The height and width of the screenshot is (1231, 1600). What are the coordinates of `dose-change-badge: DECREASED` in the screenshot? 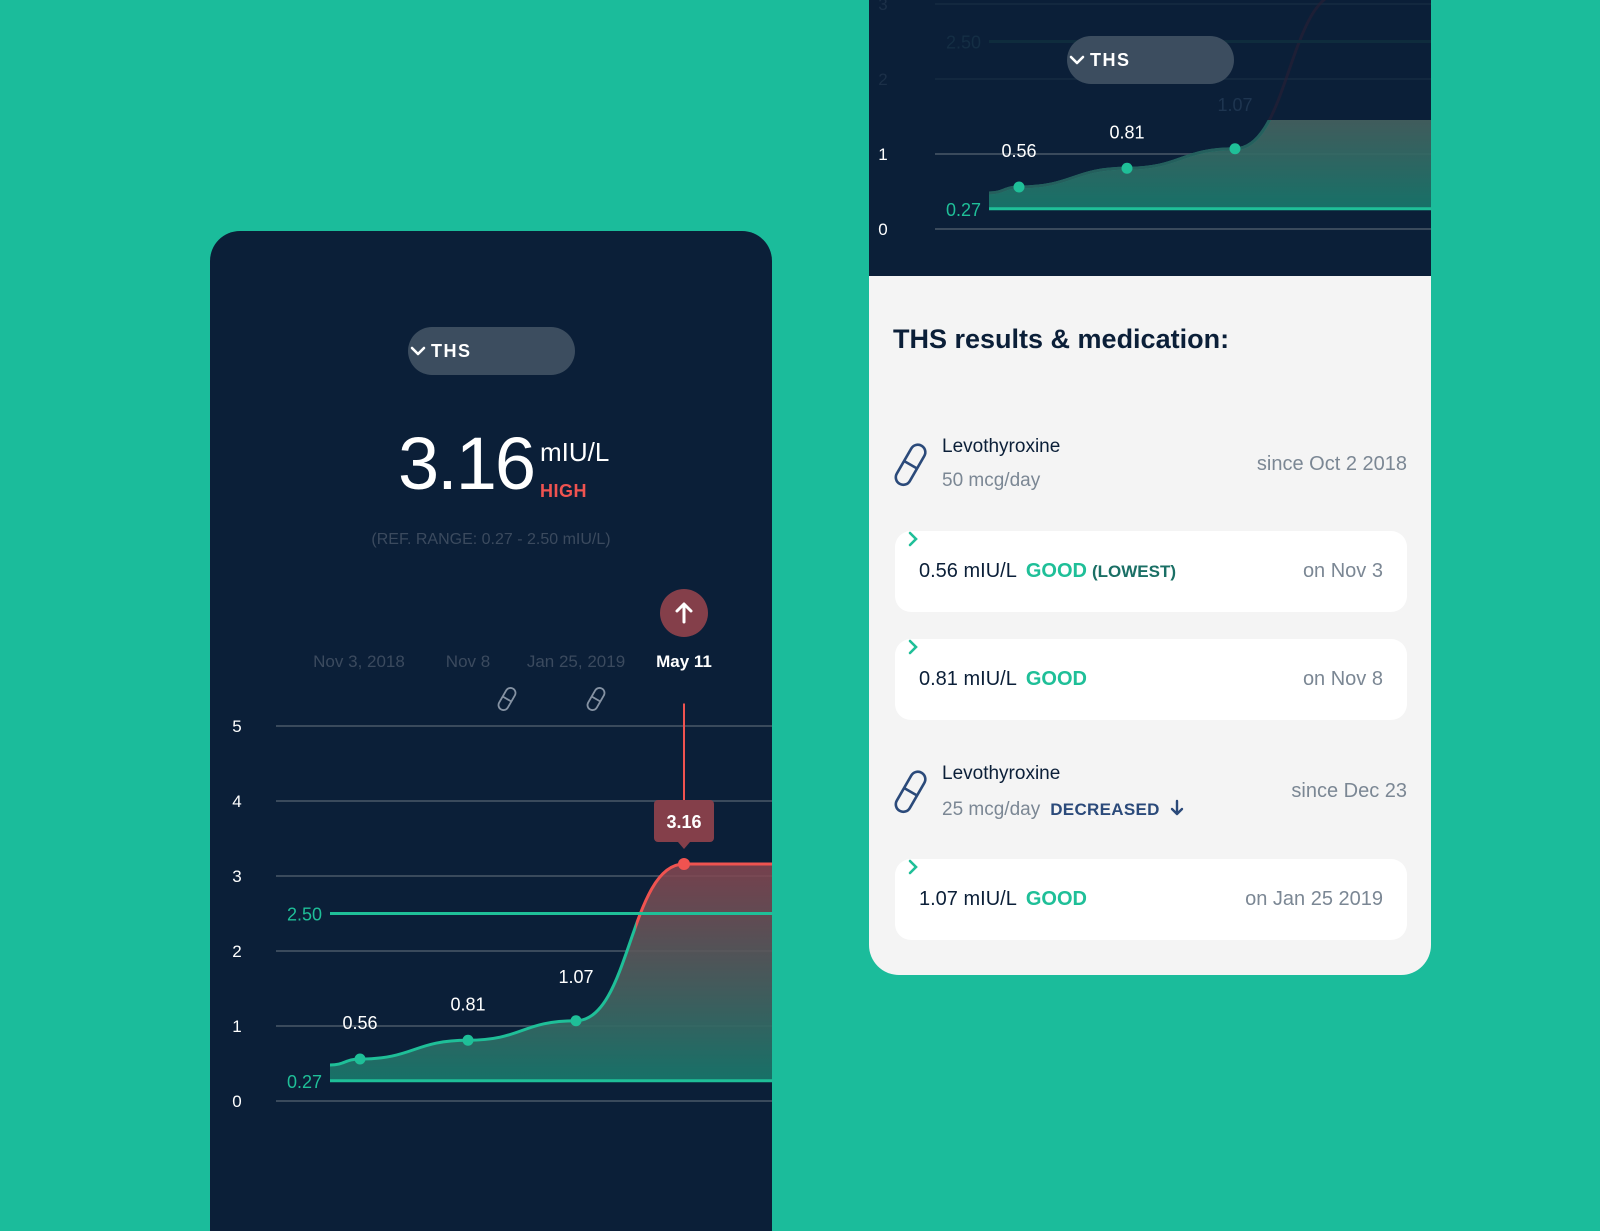 It's located at (1105, 809).